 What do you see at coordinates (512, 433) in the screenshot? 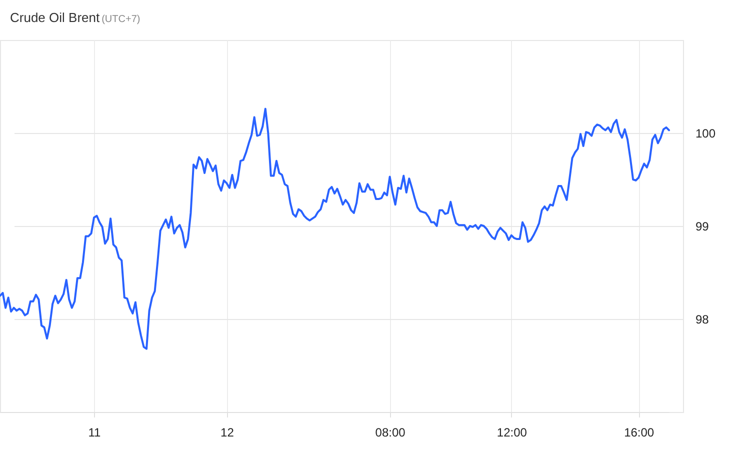
I see `x-tick-label: 12:00` at bounding box center [512, 433].